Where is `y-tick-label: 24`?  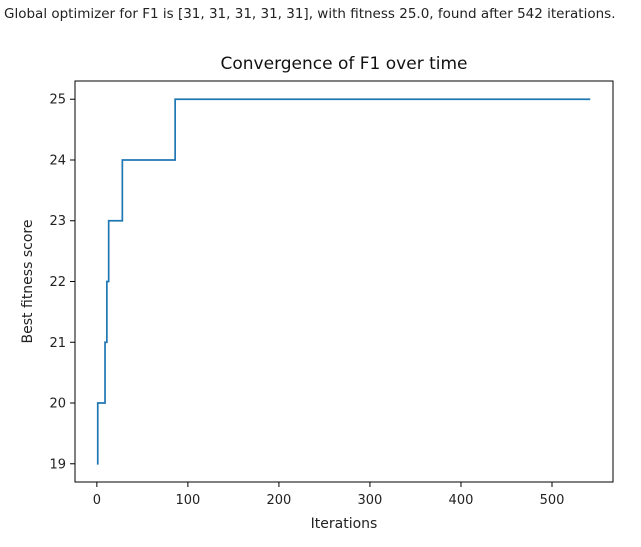
y-tick-label: 24 is located at coordinates (57, 160).